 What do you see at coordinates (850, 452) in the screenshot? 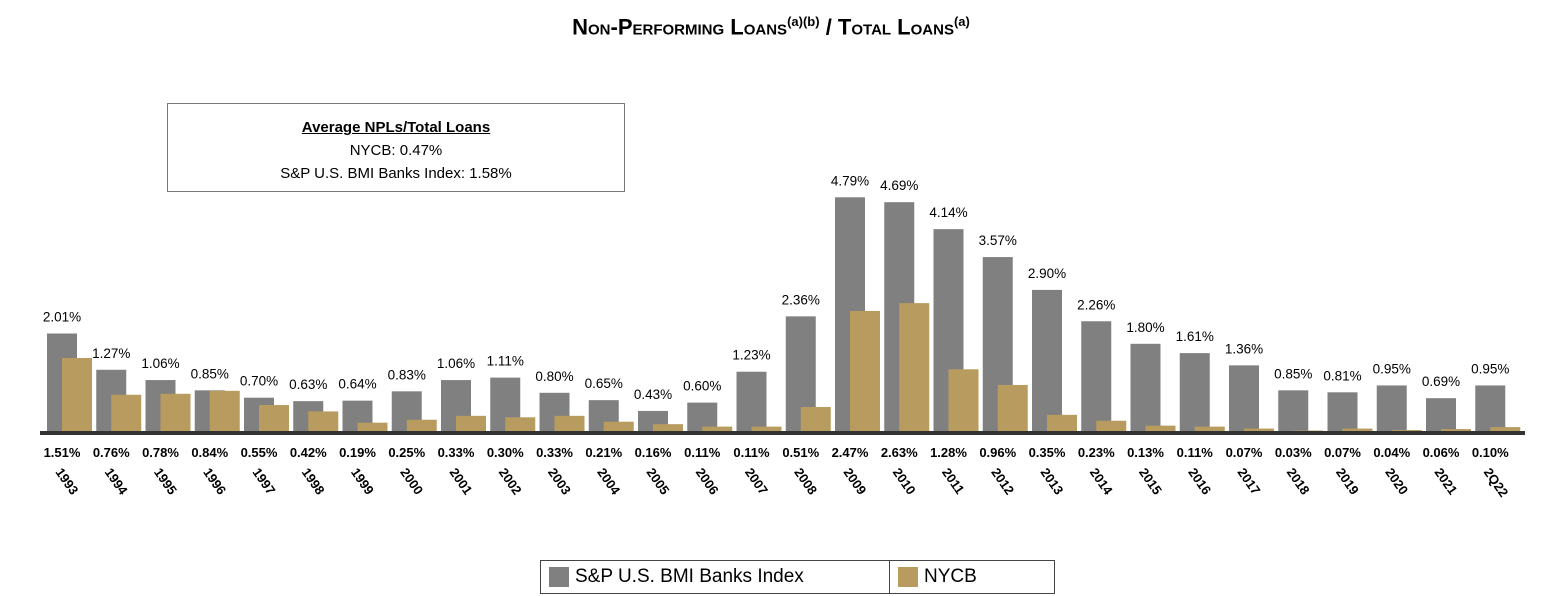
I see `value-label-nycb: 2.47%` at bounding box center [850, 452].